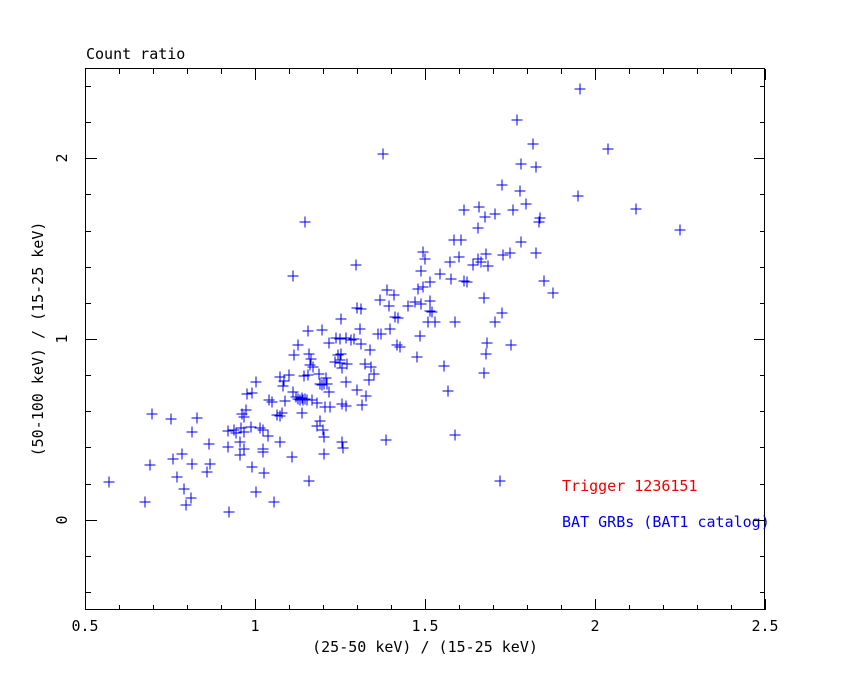 Image resolution: width=850 pixels, height=680 pixels. I want to click on x-tick-label: 1, so click(255, 626).